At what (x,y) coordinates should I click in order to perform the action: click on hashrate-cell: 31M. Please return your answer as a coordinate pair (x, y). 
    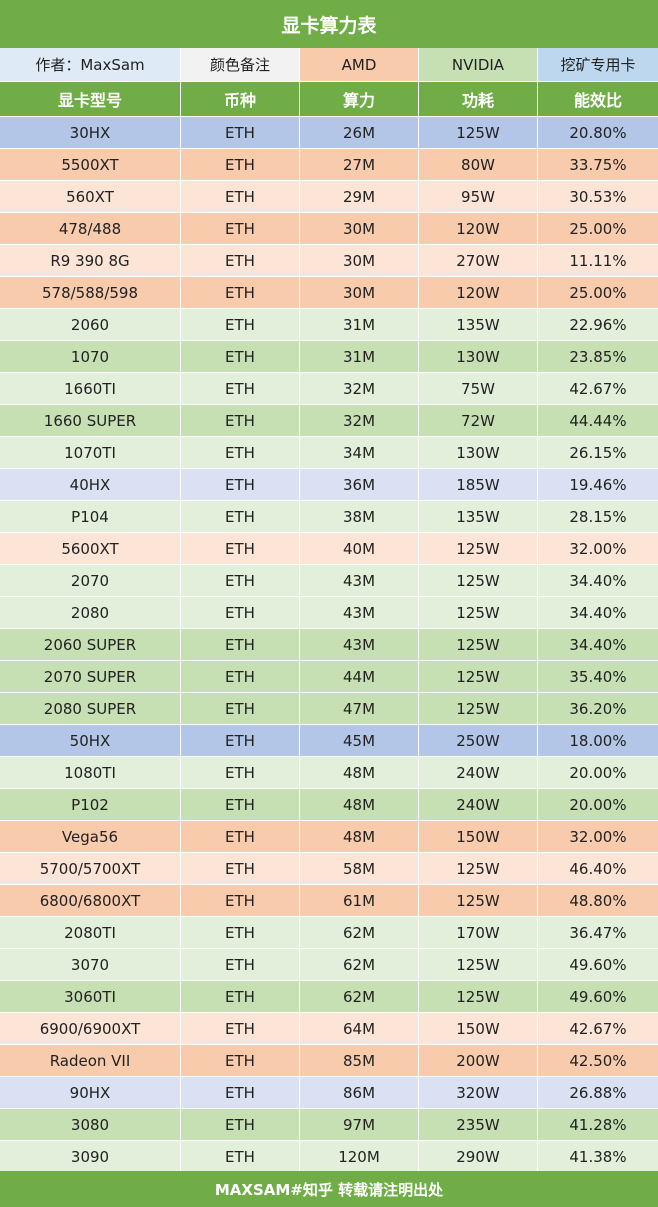
    Looking at the image, I should click on (359, 356).